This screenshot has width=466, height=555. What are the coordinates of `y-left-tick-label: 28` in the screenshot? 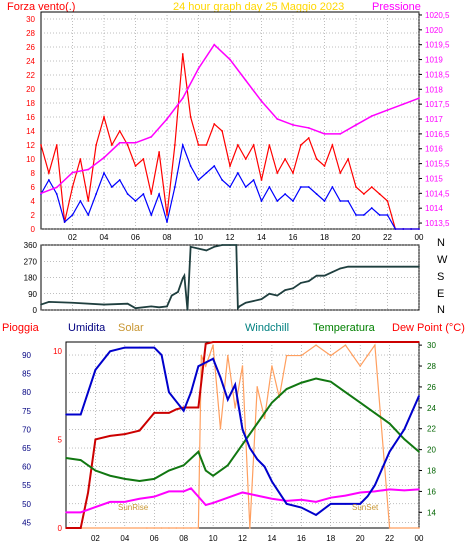 It's located at (30, 33).